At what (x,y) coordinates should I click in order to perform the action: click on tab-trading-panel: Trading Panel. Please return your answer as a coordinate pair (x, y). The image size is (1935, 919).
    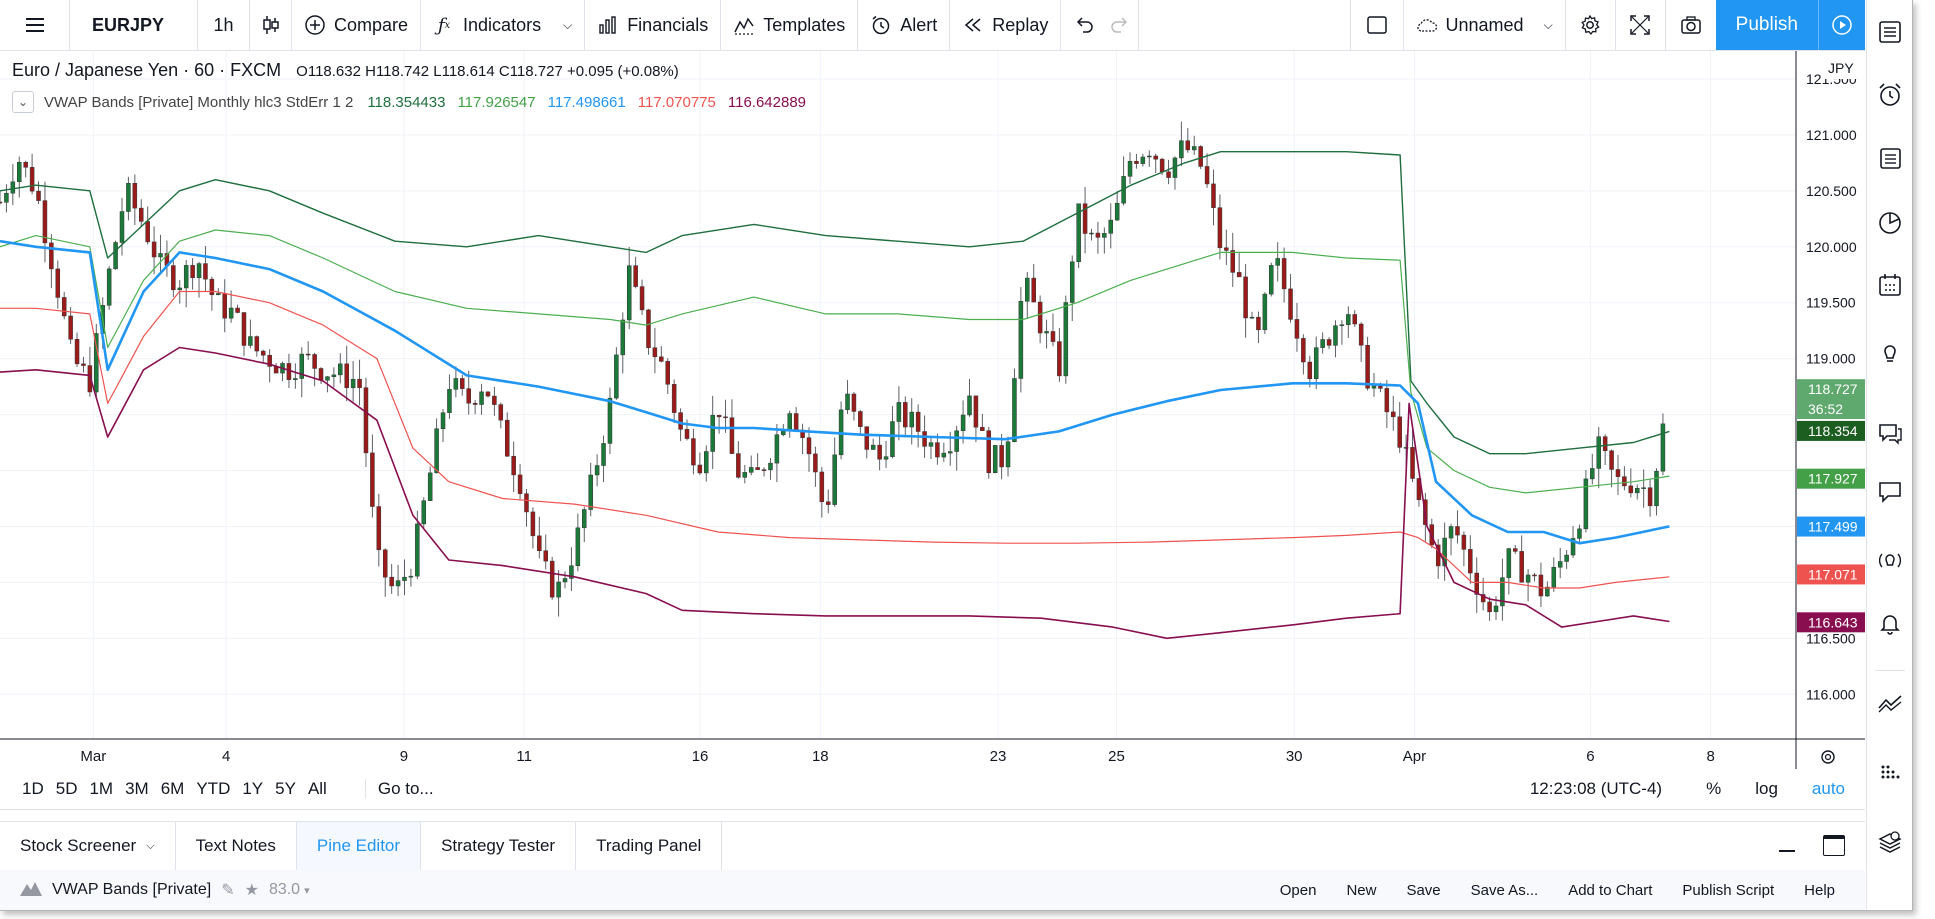
    Looking at the image, I should click on (649, 846).